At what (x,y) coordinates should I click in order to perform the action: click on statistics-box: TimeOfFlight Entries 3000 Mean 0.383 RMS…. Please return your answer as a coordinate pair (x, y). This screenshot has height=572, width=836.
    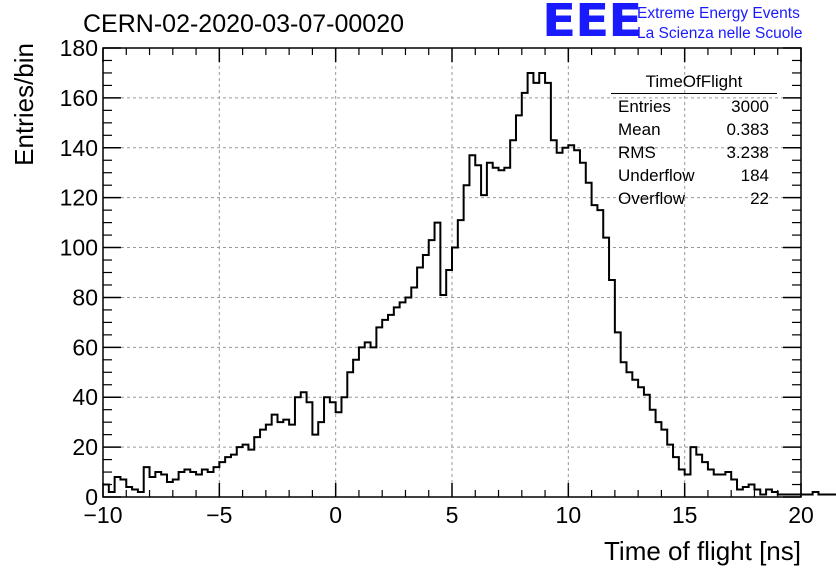
    Looking at the image, I should click on (694, 140).